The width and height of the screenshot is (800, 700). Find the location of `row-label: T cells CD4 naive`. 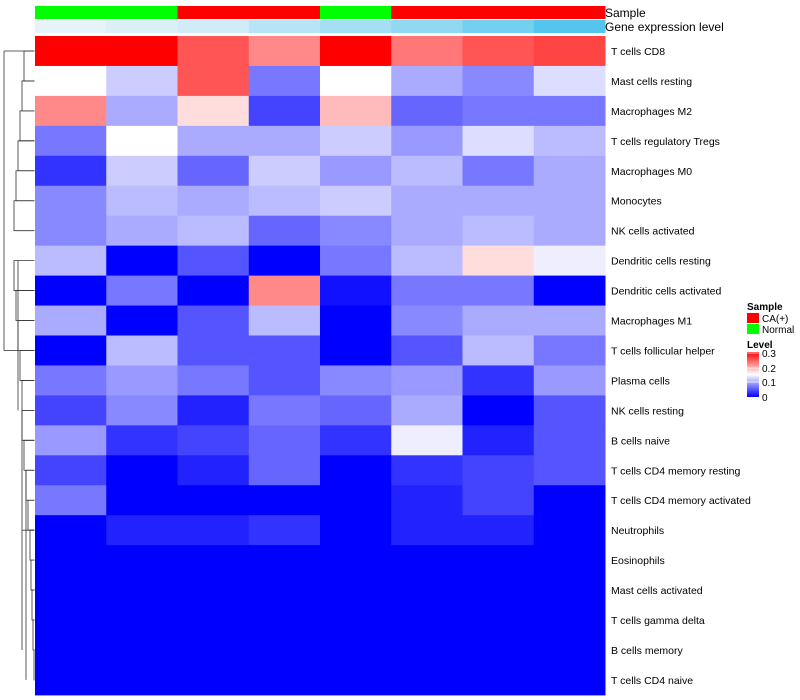

row-label: T cells CD4 naive is located at coordinates (652, 681).